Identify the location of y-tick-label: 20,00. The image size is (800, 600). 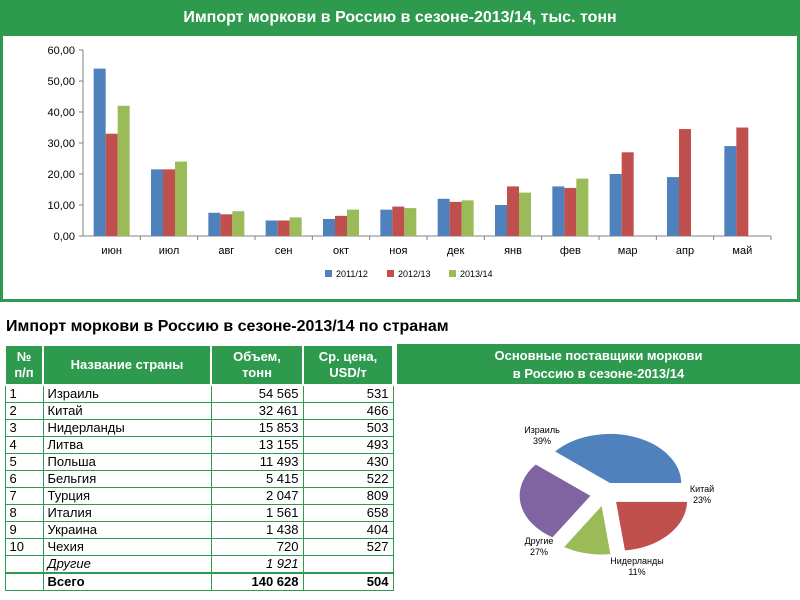
(61, 175).